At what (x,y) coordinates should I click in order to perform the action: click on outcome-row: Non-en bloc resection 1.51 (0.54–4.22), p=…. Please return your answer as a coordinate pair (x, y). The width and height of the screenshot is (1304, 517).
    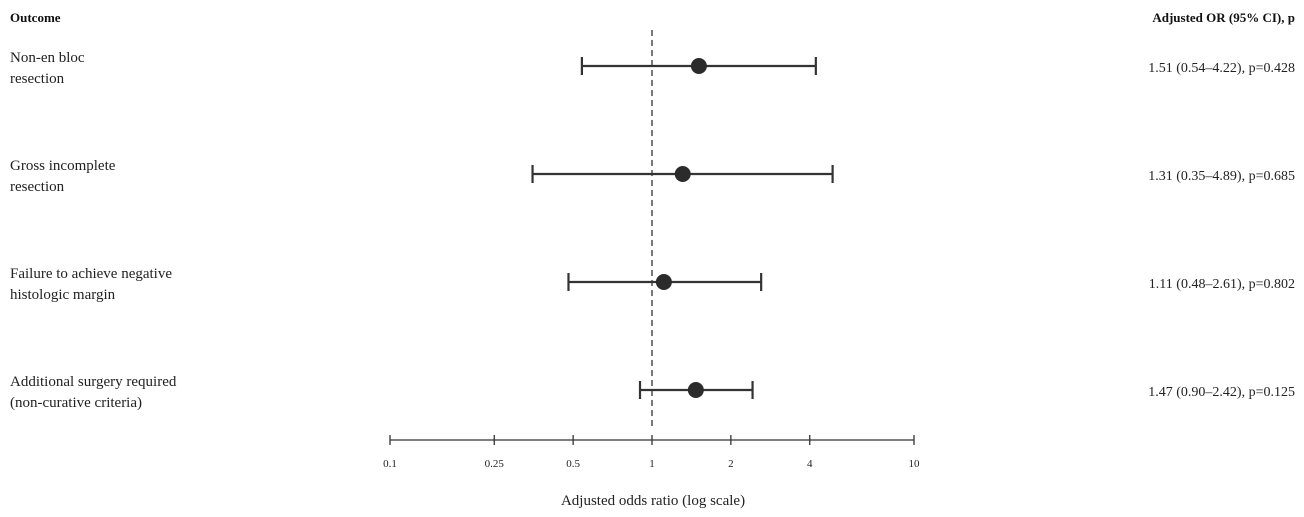
    Looking at the image, I should click on (652, 68).